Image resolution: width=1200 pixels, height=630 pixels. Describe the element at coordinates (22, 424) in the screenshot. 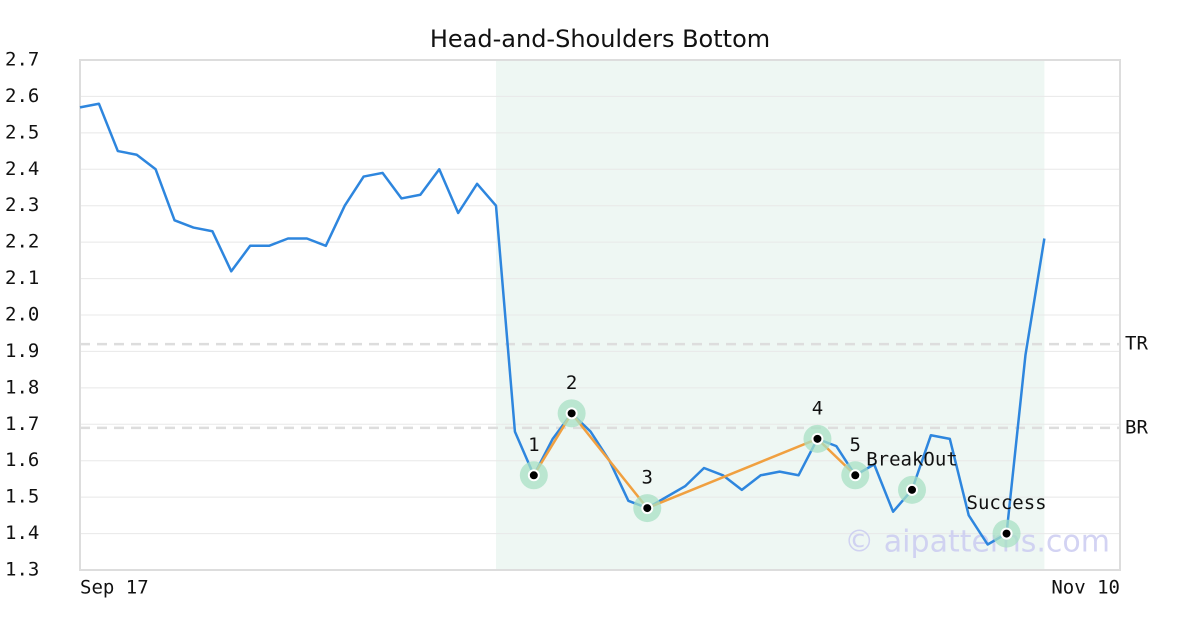

I see `y-tick-label: 1.7` at that location.